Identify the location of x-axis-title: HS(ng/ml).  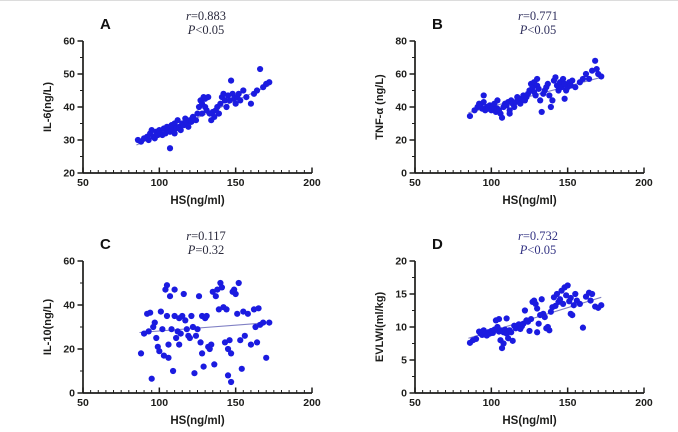
(529, 201).